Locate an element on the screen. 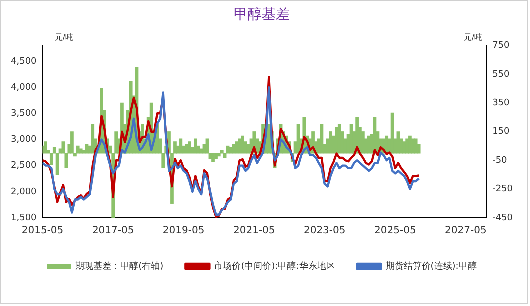 This screenshot has height=306, width=530. y-tick-label: 4,000 is located at coordinates (24, 87).